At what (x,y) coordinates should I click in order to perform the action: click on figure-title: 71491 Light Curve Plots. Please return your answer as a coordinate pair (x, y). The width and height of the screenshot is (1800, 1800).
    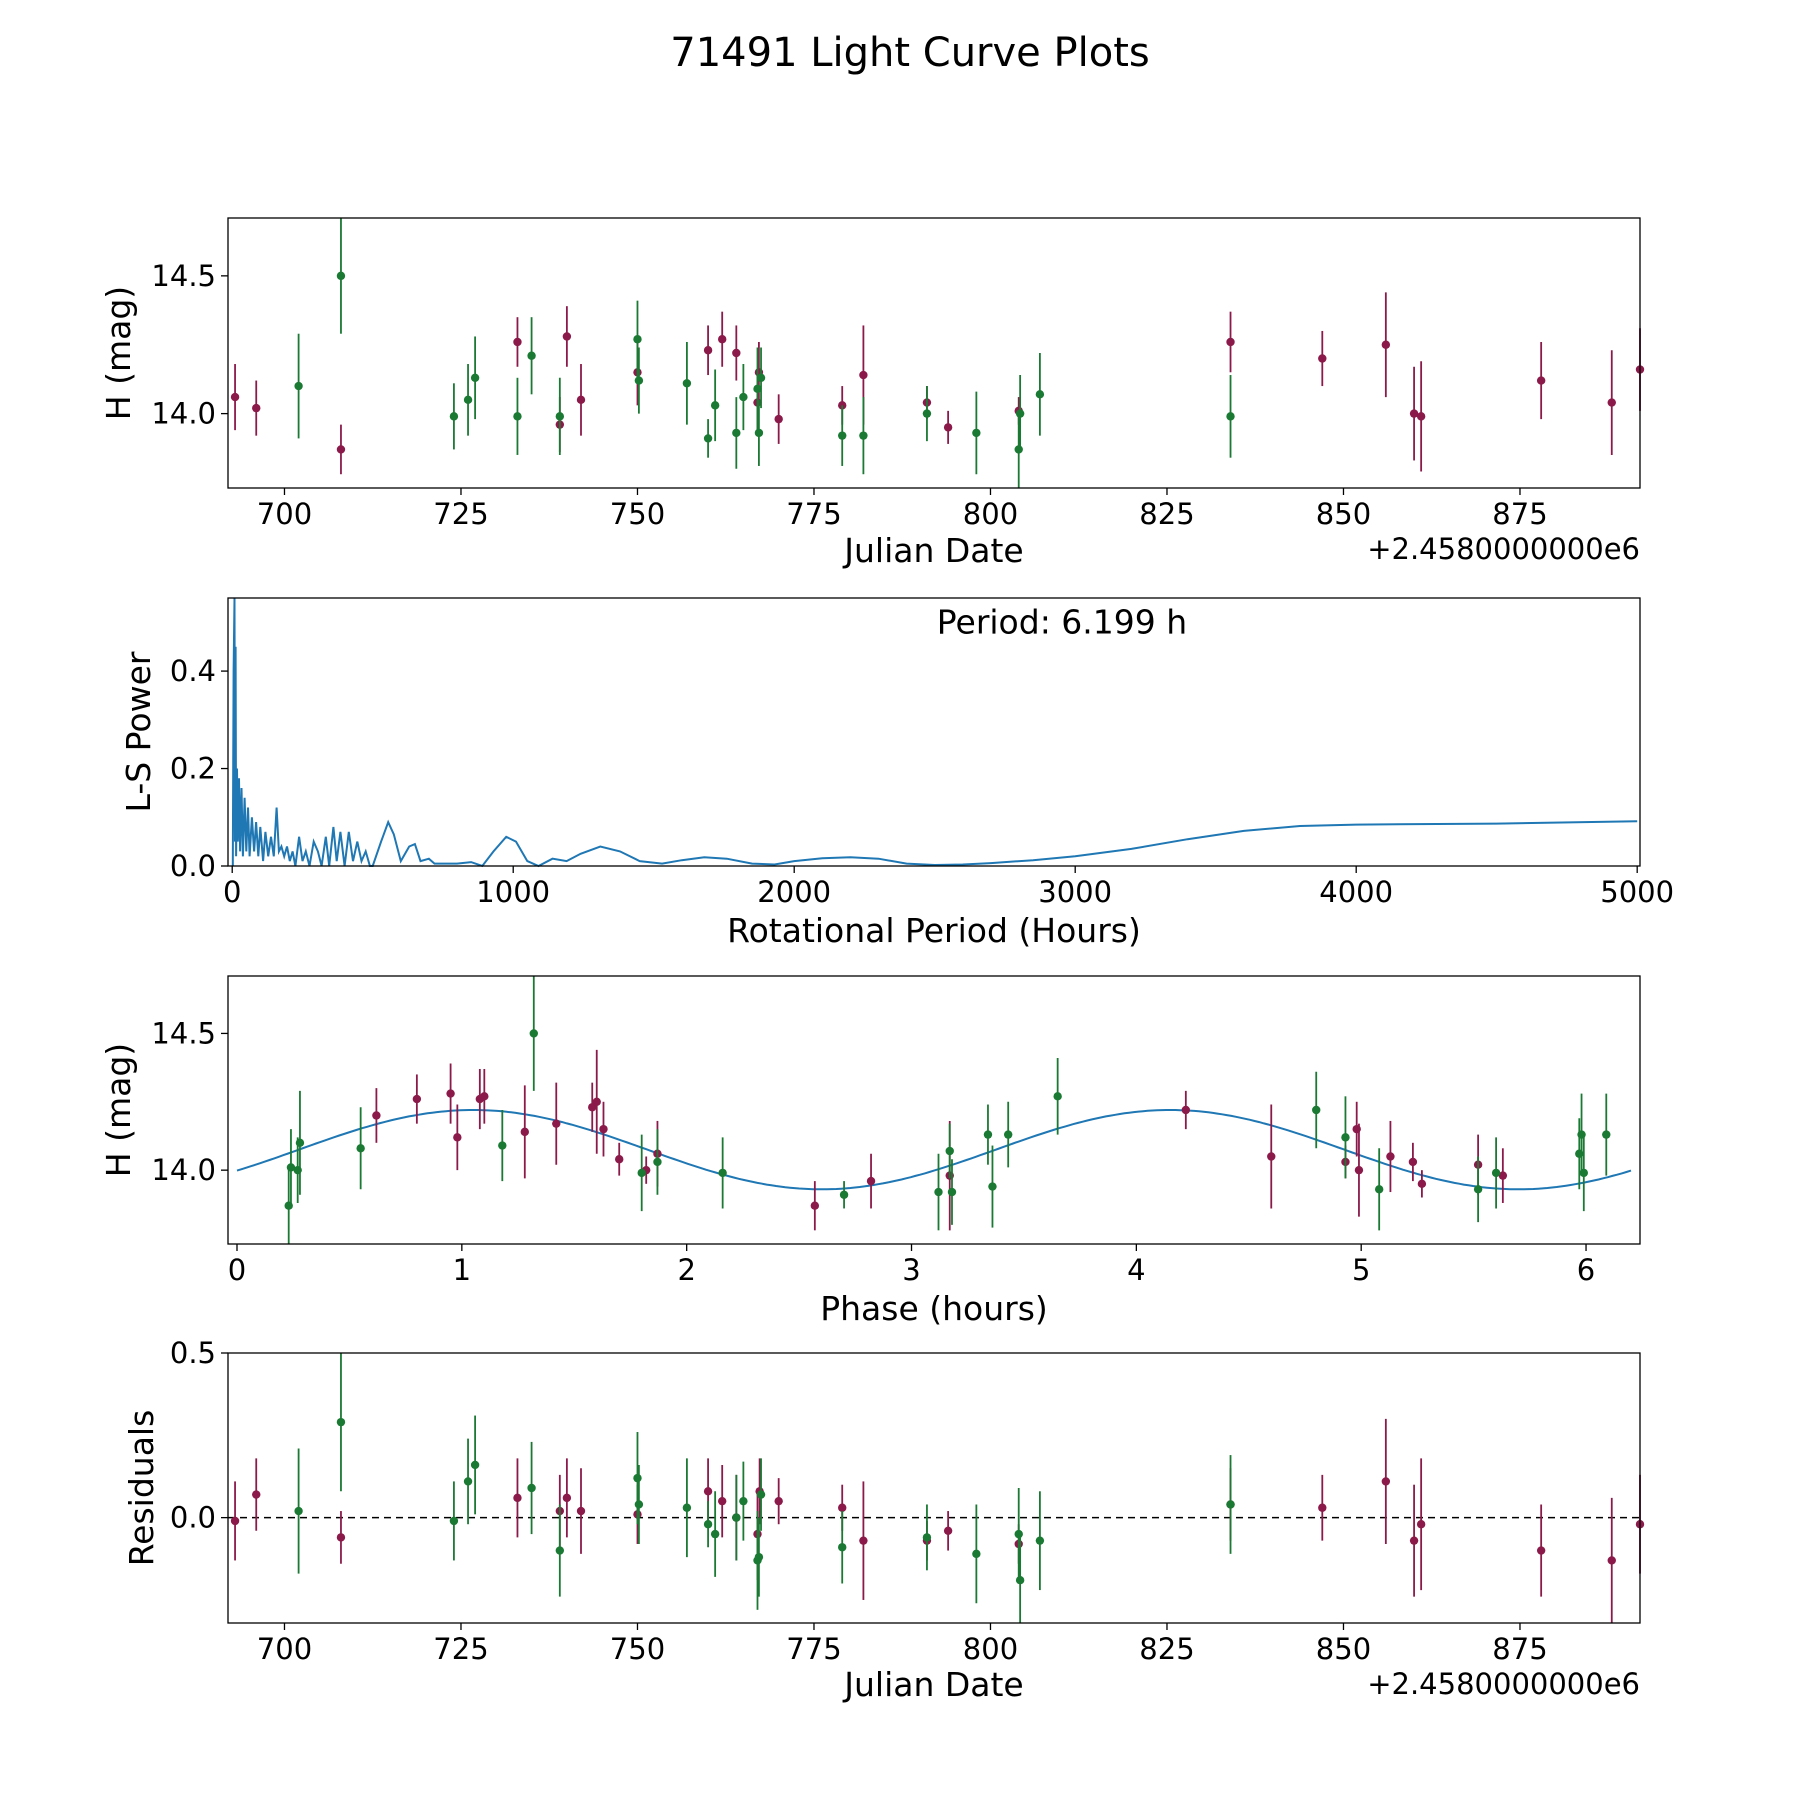
    Looking at the image, I should click on (909, 53).